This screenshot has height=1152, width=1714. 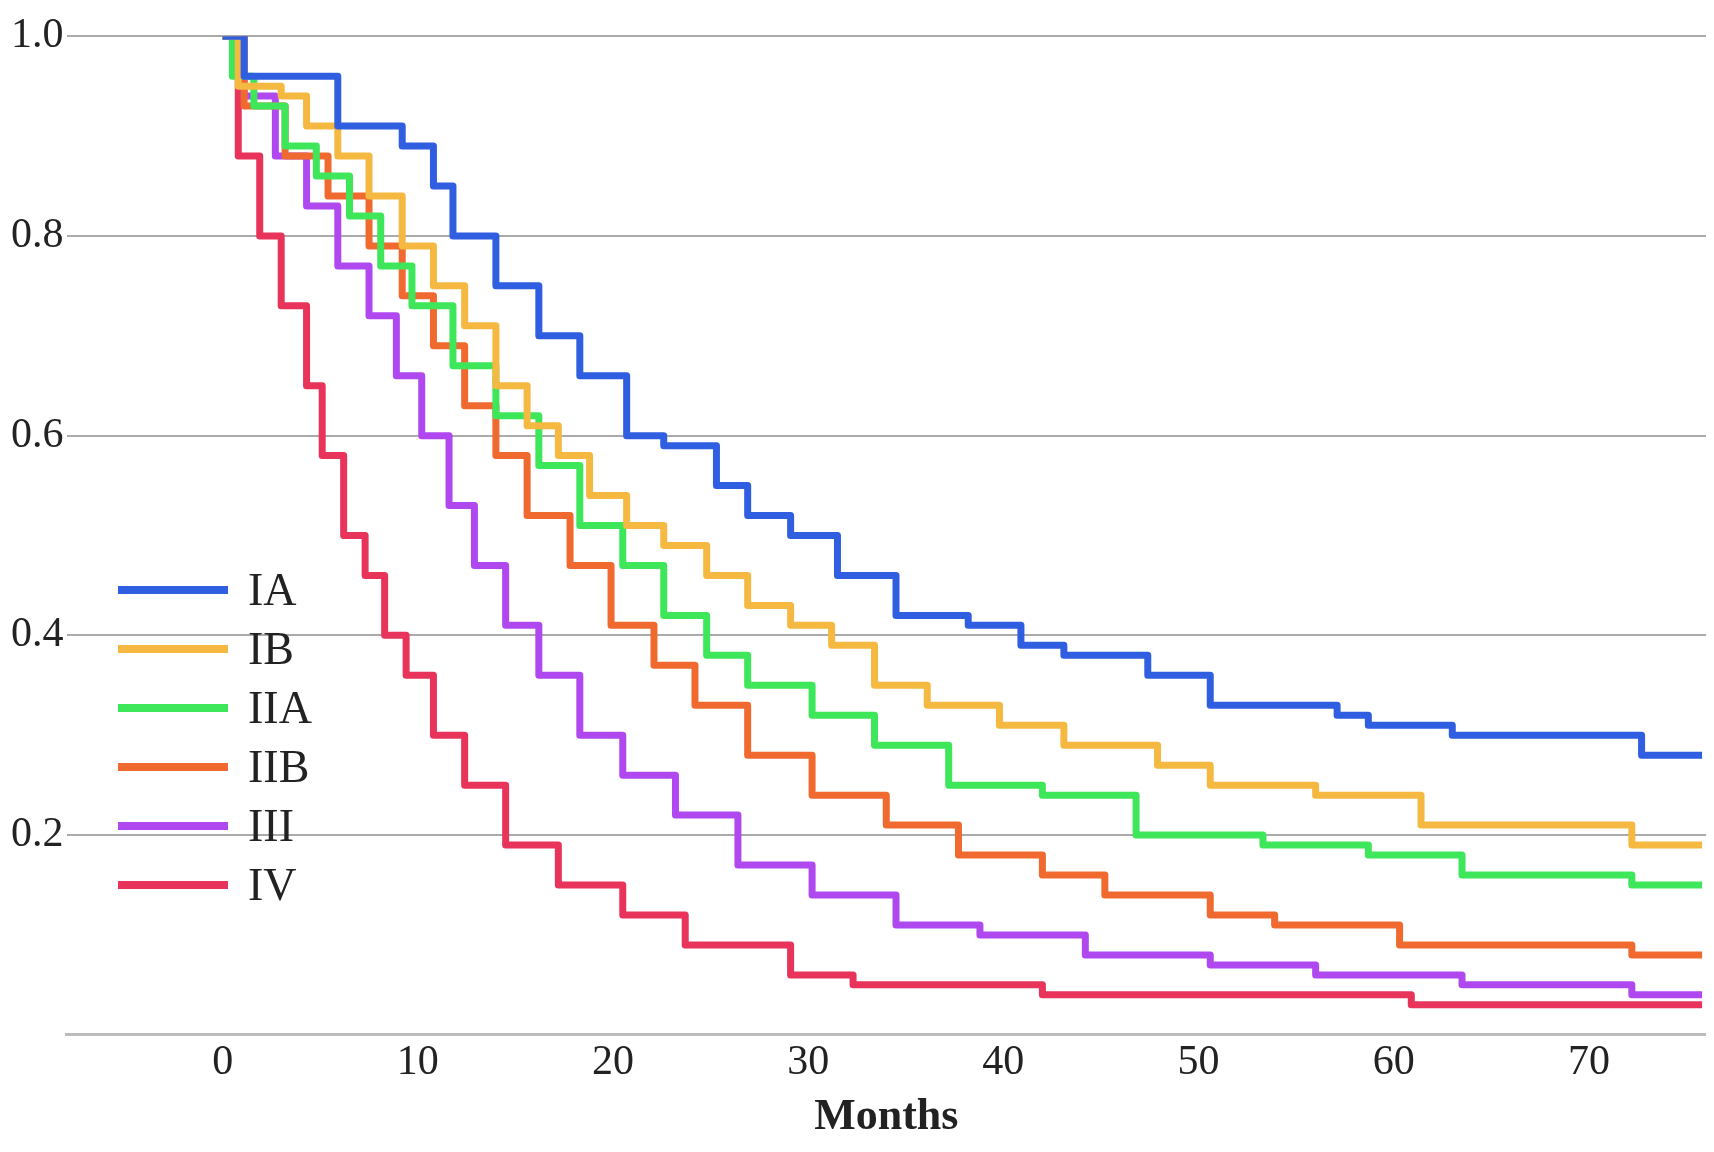 I want to click on x-tick-label: 10, so click(x=417, y=1060).